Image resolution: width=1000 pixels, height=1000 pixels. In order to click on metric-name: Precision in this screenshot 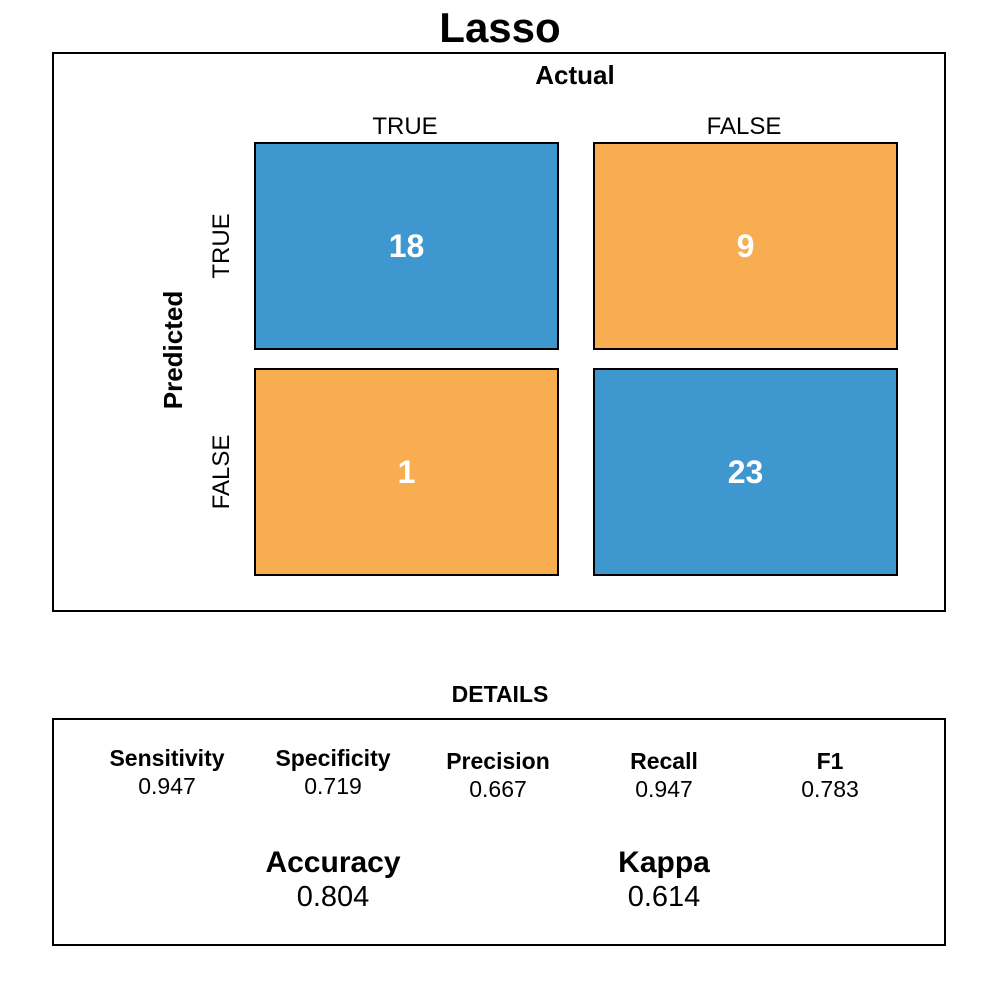, I will do `click(498, 761)`.